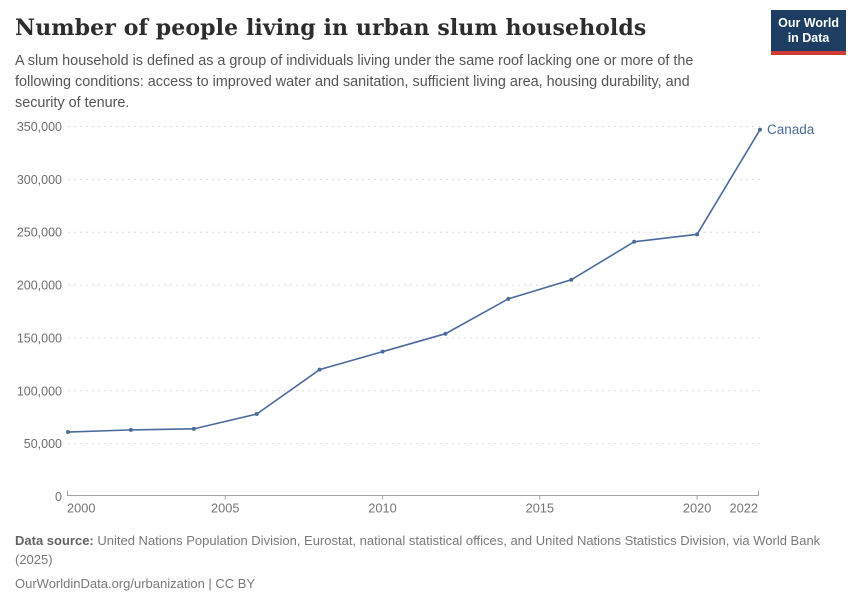 This screenshot has width=850, height=600. I want to click on y-axis-tick-label: 200,000, so click(39, 286).